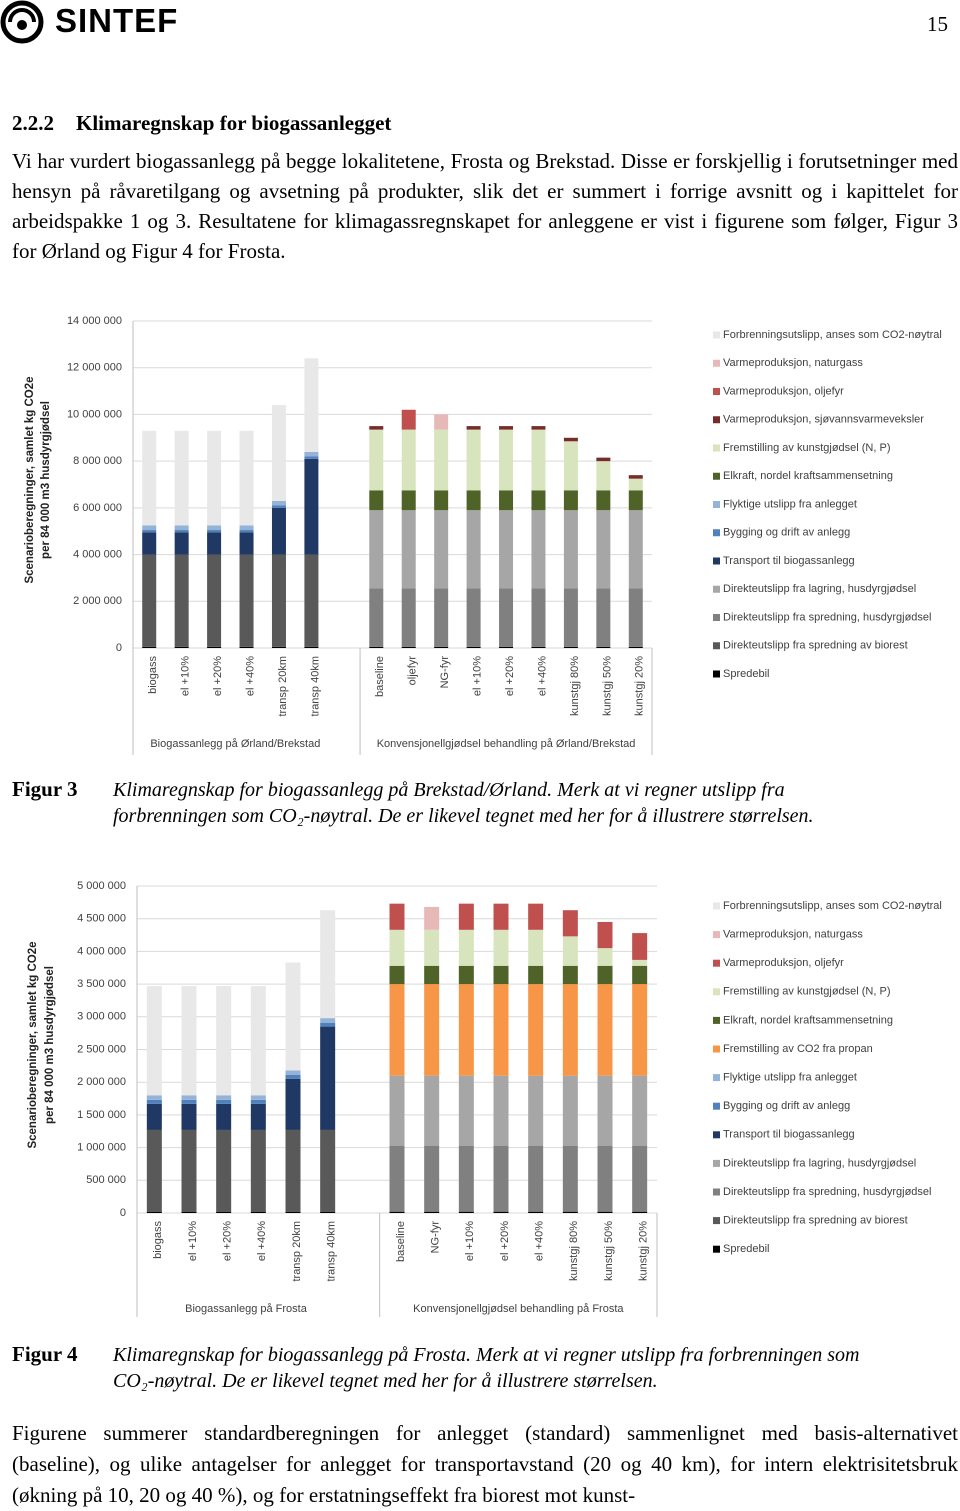 The height and width of the screenshot is (1511, 960). What do you see at coordinates (283, 686) in the screenshot?
I see `x-tick-label: transp 20km` at bounding box center [283, 686].